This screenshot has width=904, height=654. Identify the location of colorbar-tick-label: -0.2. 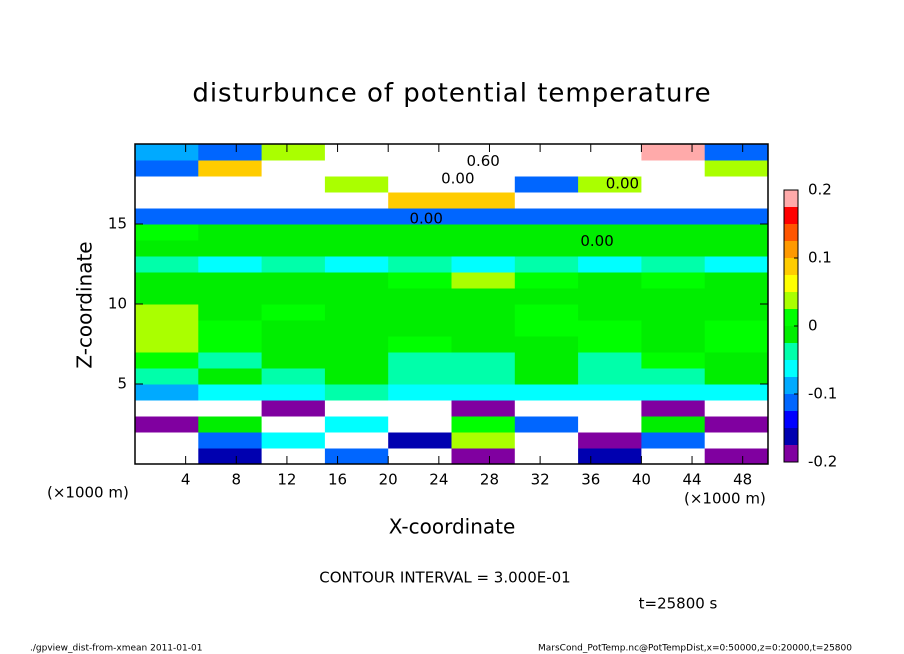
(822, 462).